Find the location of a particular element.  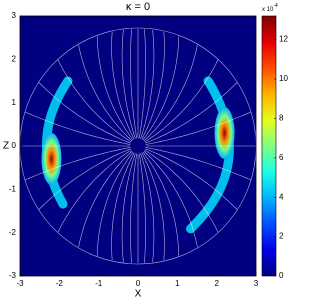

y-tick-label: -3 is located at coordinates (13, 275).